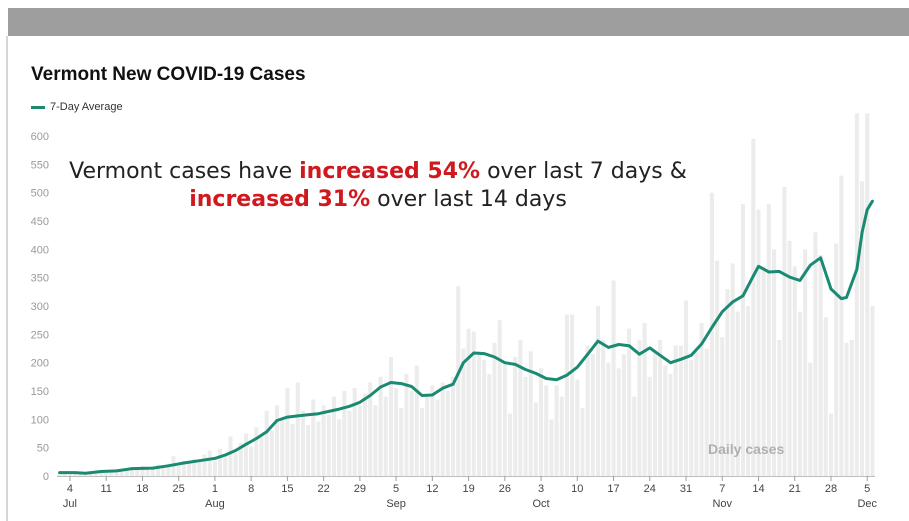 The width and height of the screenshot is (909, 521). Describe the element at coordinates (758, 489) in the screenshot. I see `x-tick-label: 14` at that location.